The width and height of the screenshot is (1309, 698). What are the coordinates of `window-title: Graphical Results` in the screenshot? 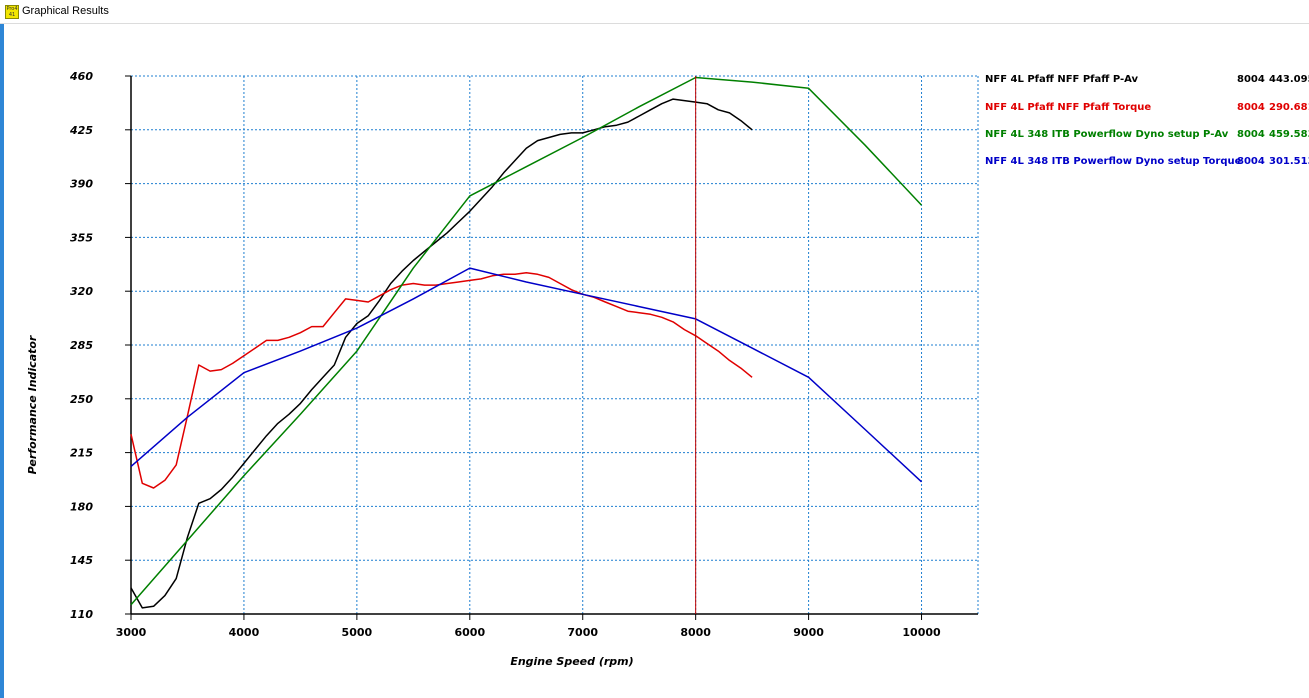 It's located at (65, 11).